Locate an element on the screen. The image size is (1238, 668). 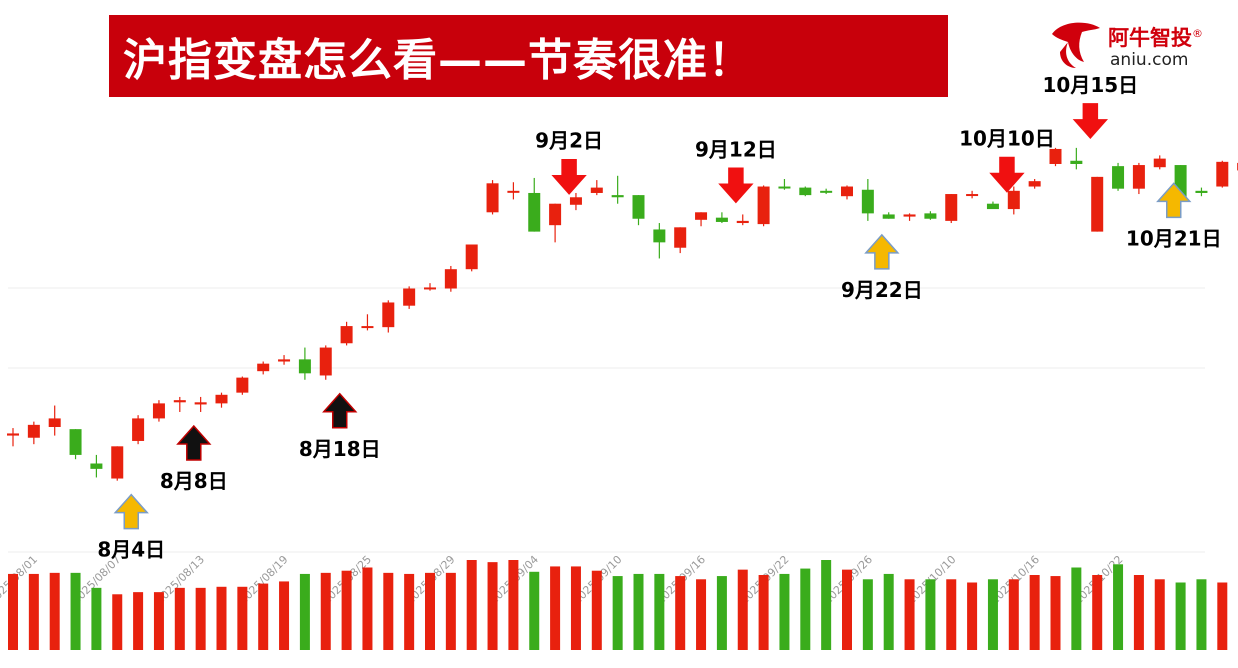
annotation-label: 10月15日 is located at coordinates (1091, 85).